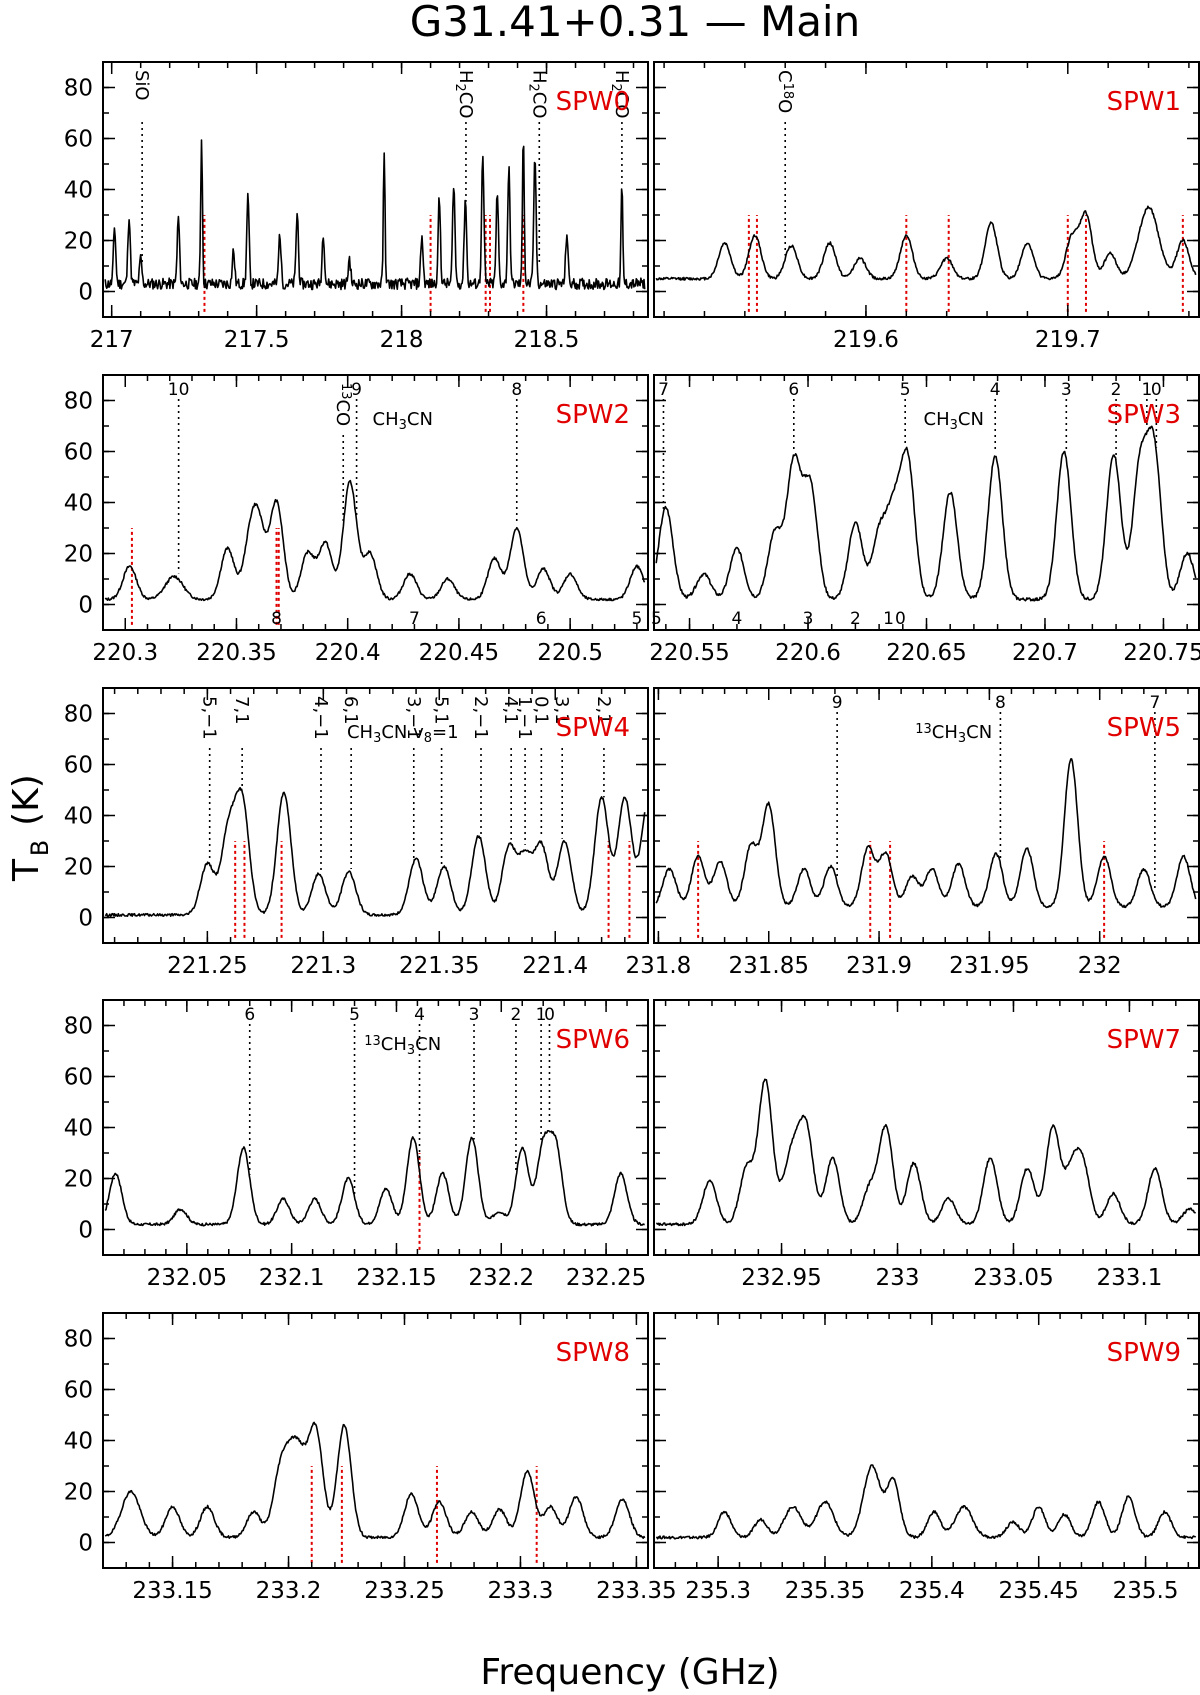 The image size is (1200, 1695). I want to click on y-tick-label: 40, so click(78, 1129).